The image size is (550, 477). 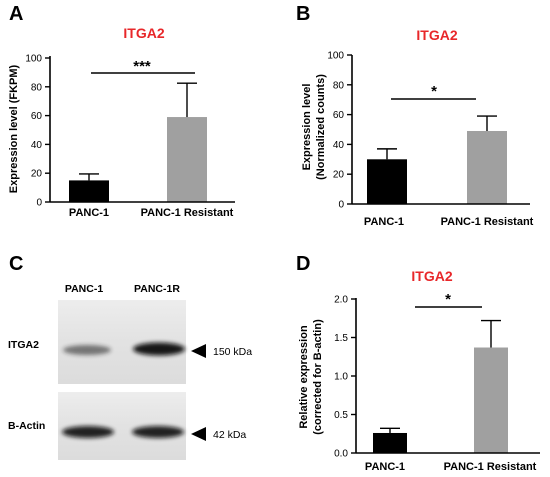 What do you see at coordinates (339, 85) in the screenshot?
I see `chart-b-ytick-label: 80` at bounding box center [339, 85].